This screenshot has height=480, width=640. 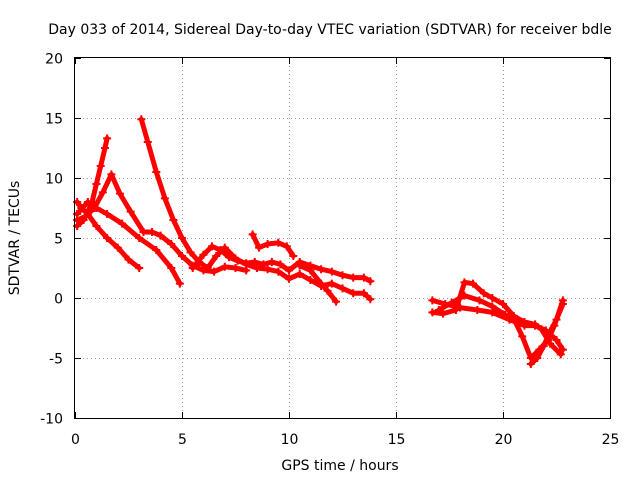 I want to click on x-tick-label: 5, so click(x=182, y=440).